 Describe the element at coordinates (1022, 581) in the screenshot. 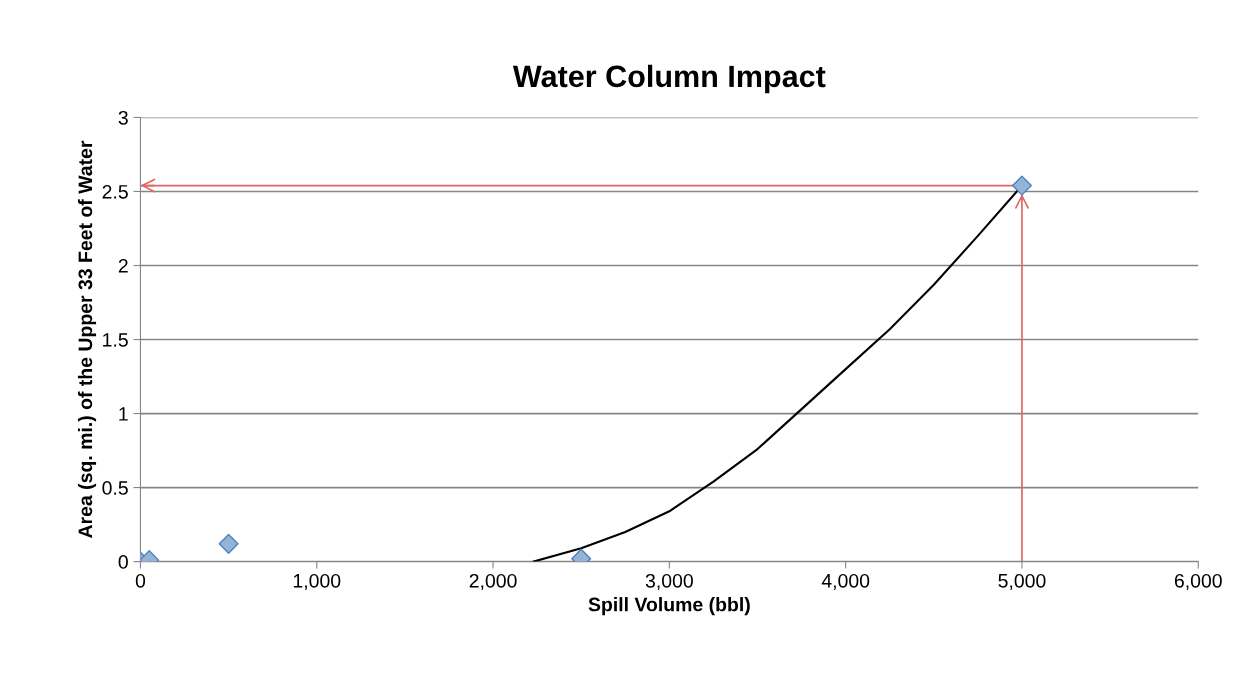

I see `x-tick-label: 5,000` at that location.